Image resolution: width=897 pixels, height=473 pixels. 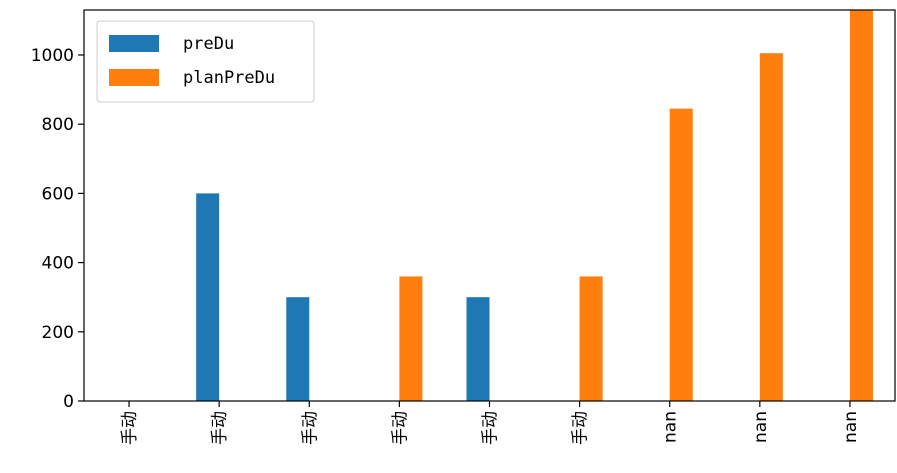 What do you see at coordinates (400, 428) in the screenshot?
I see `x-tick-label-3: 手动` at bounding box center [400, 428].